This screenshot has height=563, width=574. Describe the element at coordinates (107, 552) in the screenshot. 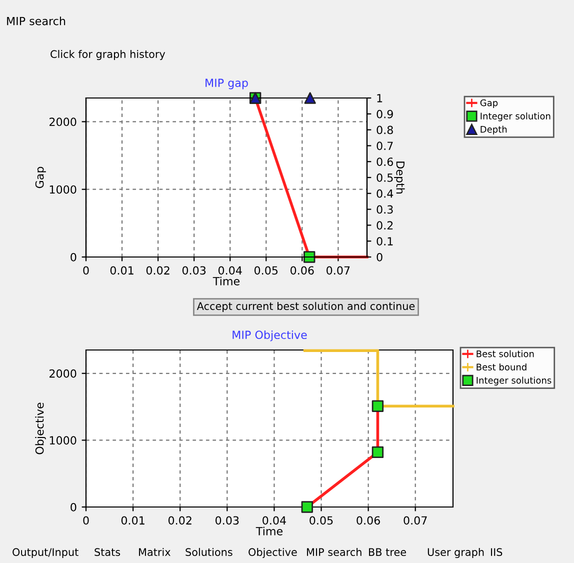

I see `text: Stats` at that location.